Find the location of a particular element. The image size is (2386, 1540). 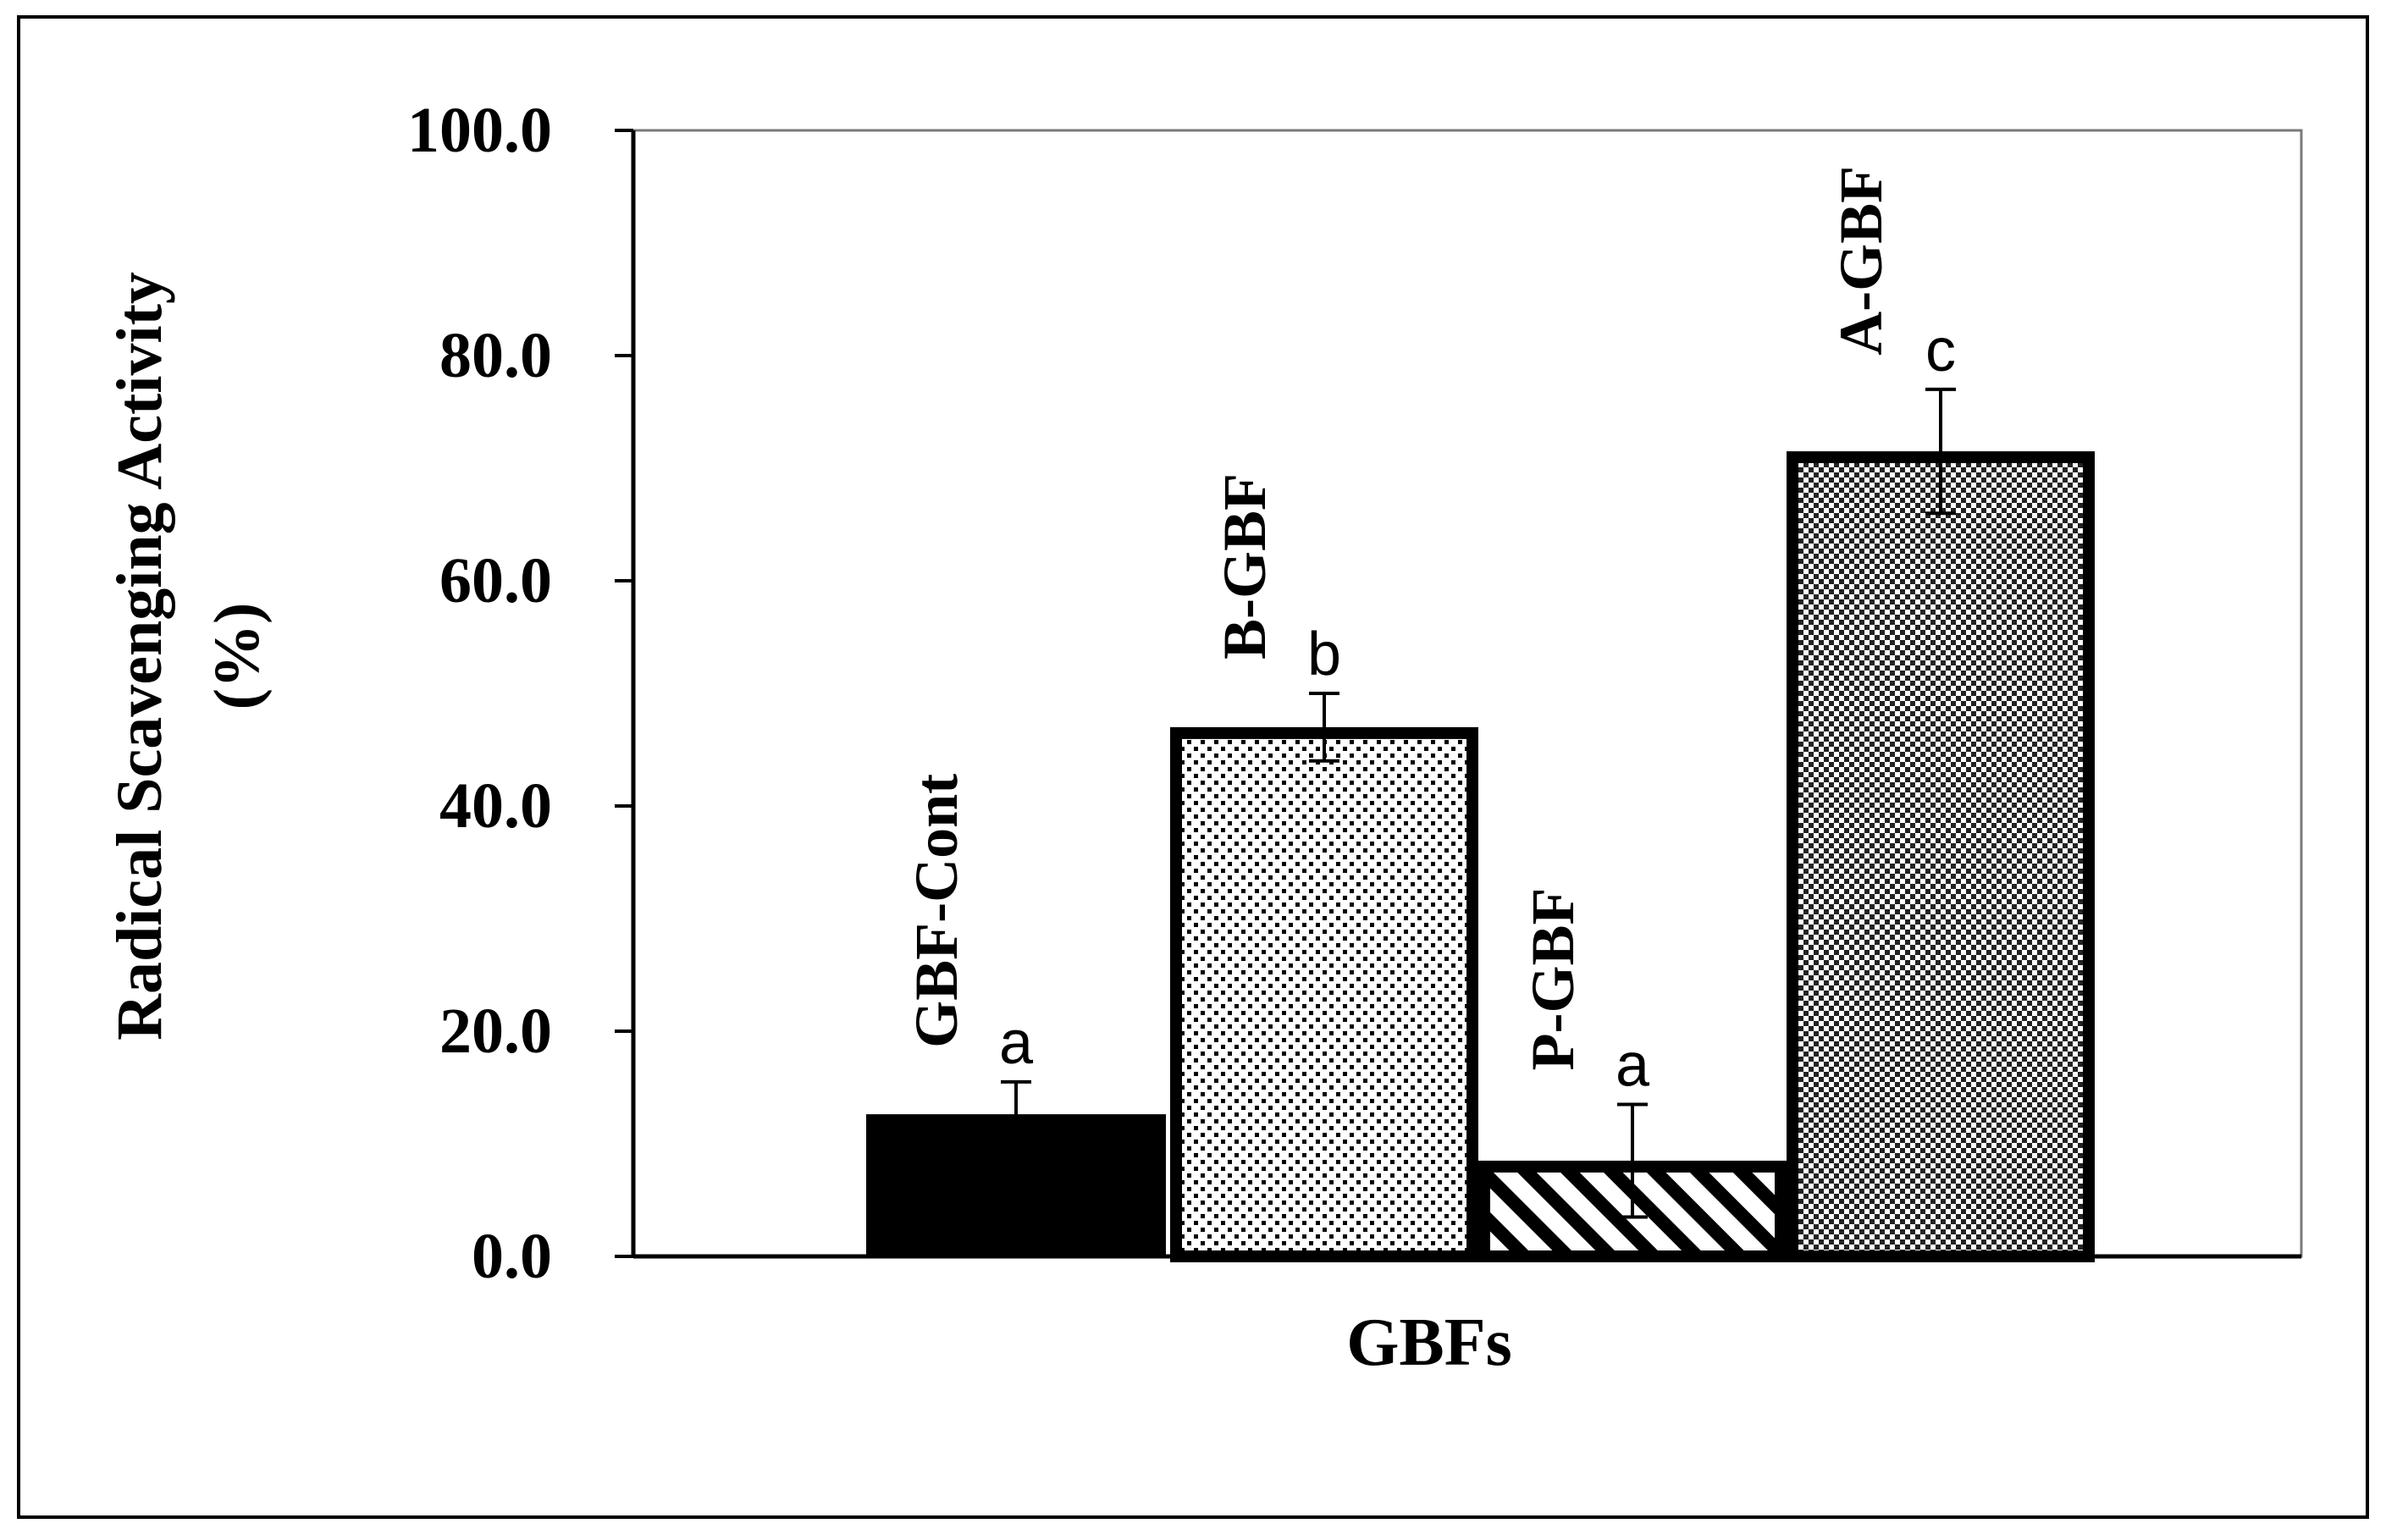

y-axis-title: Radical Scavenging Activity is located at coordinates (139, 656).